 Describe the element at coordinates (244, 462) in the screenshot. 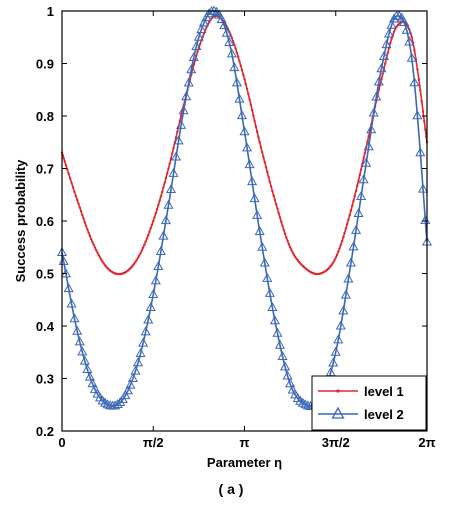

I see `x-axis-title: Parameter η` at that location.